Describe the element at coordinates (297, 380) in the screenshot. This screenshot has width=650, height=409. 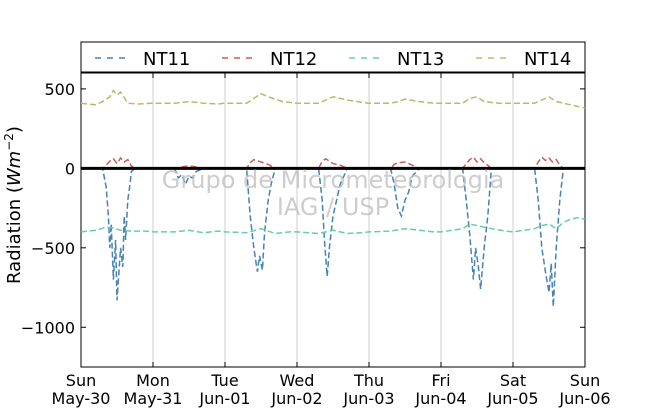
I see `x-tick-day: Wed` at that location.